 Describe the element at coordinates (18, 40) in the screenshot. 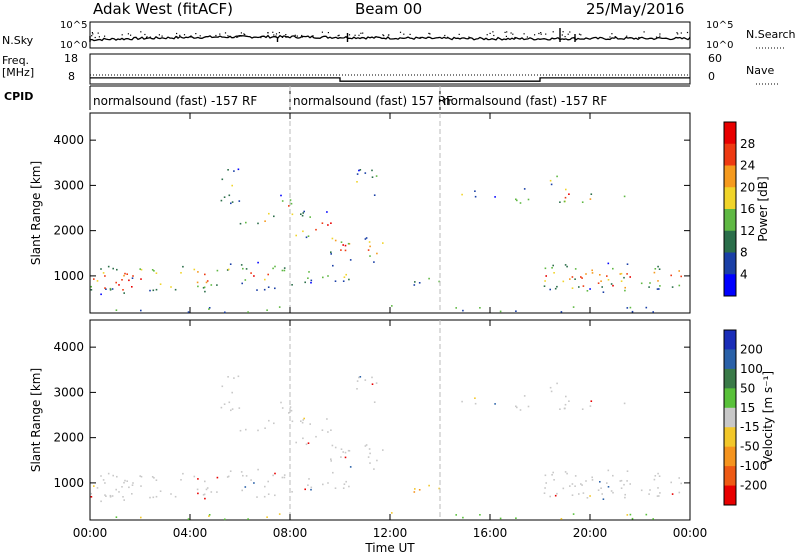

I see `noise-left-label: N.Sky` at that location.